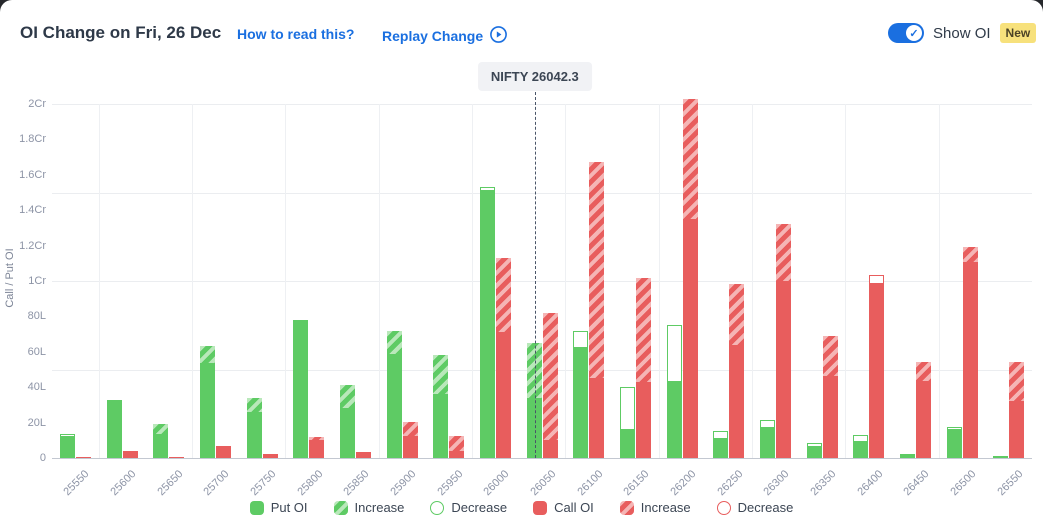 This screenshot has width=1043, height=531. Describe the element at coordinates (223, 447) in the screenshot. I see `call-decrease-segment` at that location.